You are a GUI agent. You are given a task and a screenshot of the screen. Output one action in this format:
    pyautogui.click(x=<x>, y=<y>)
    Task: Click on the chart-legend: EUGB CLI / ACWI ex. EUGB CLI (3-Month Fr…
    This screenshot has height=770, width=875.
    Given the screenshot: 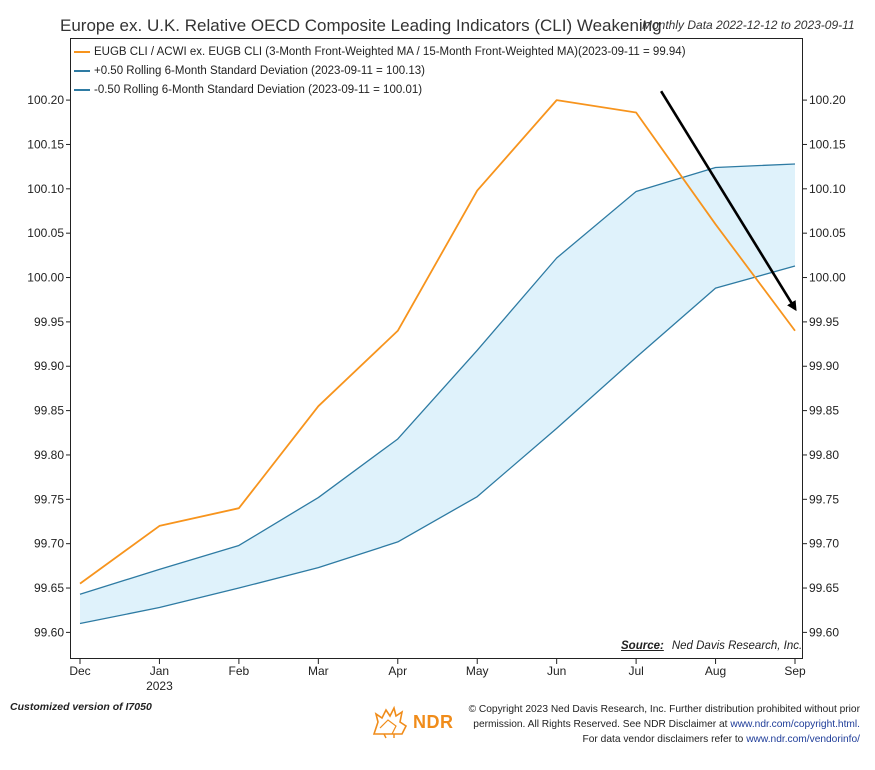 What is the action you would take?
    pyautogui.click(x=380, y=70)
    